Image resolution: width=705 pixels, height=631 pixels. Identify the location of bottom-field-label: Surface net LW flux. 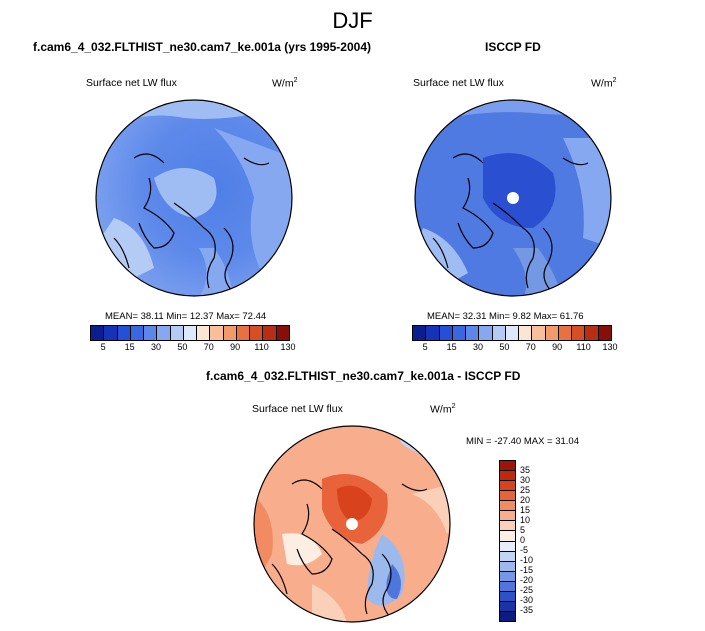
(297, 409).